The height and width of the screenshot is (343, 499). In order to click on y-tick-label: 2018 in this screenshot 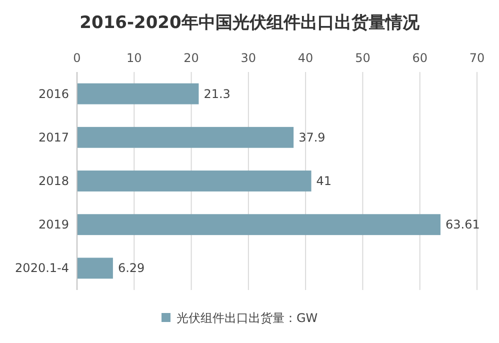, I will do `click(53, 181)`.